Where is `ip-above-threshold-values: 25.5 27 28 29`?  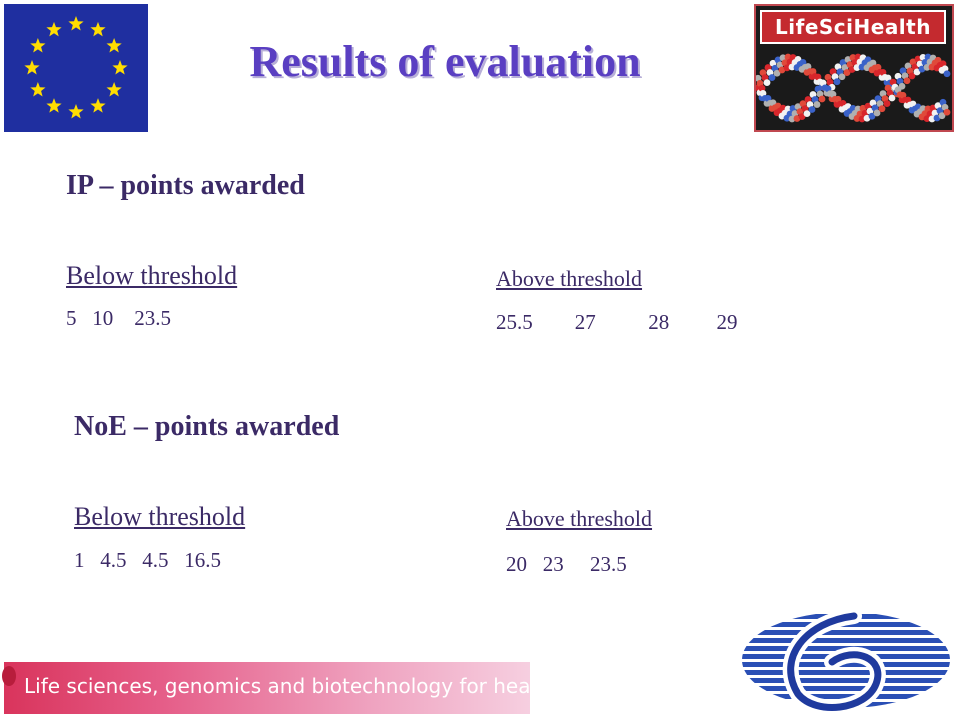
ip-above-threshold-values: 25.5 27 28 29 is located at coordinates (617, 322).